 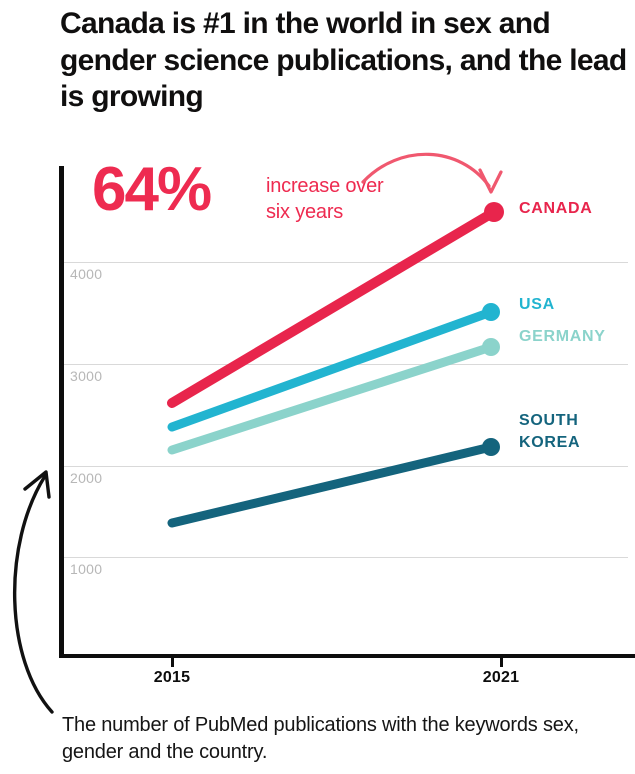 What do you see at coordinates (345, 466) in the screenshot?
I see `gridline-2000` at bounding box center [345, 466].